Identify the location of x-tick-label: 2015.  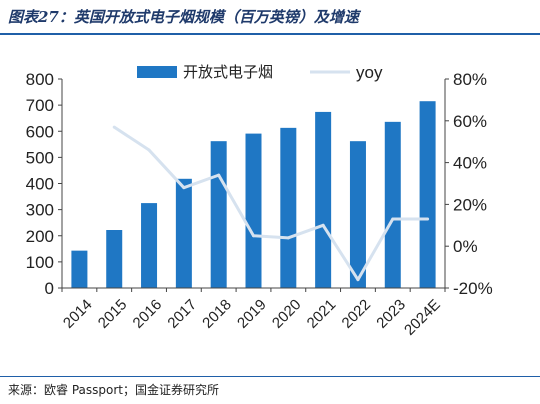
(113, 314).